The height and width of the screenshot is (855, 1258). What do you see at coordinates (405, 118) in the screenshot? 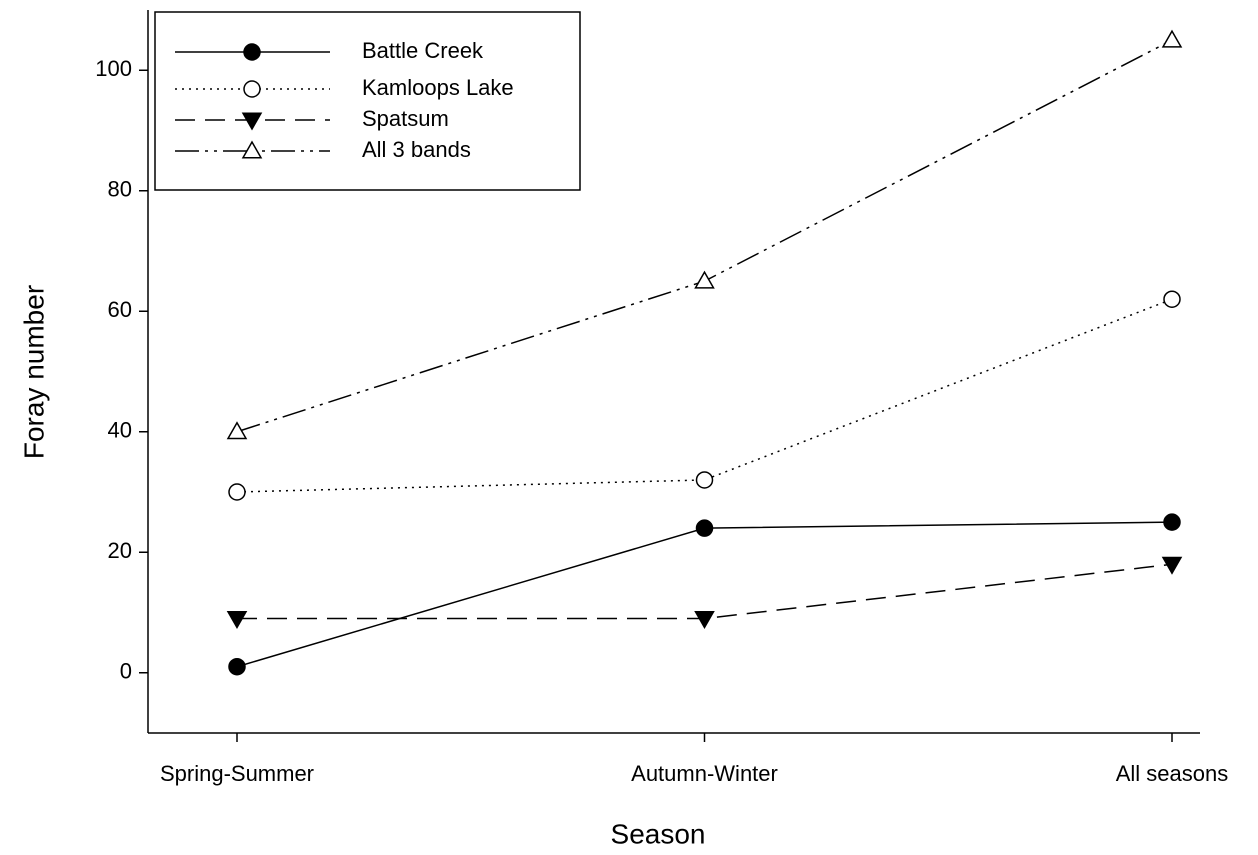
I see `legend-label: Spatsum` at bounding box center [405, 118].